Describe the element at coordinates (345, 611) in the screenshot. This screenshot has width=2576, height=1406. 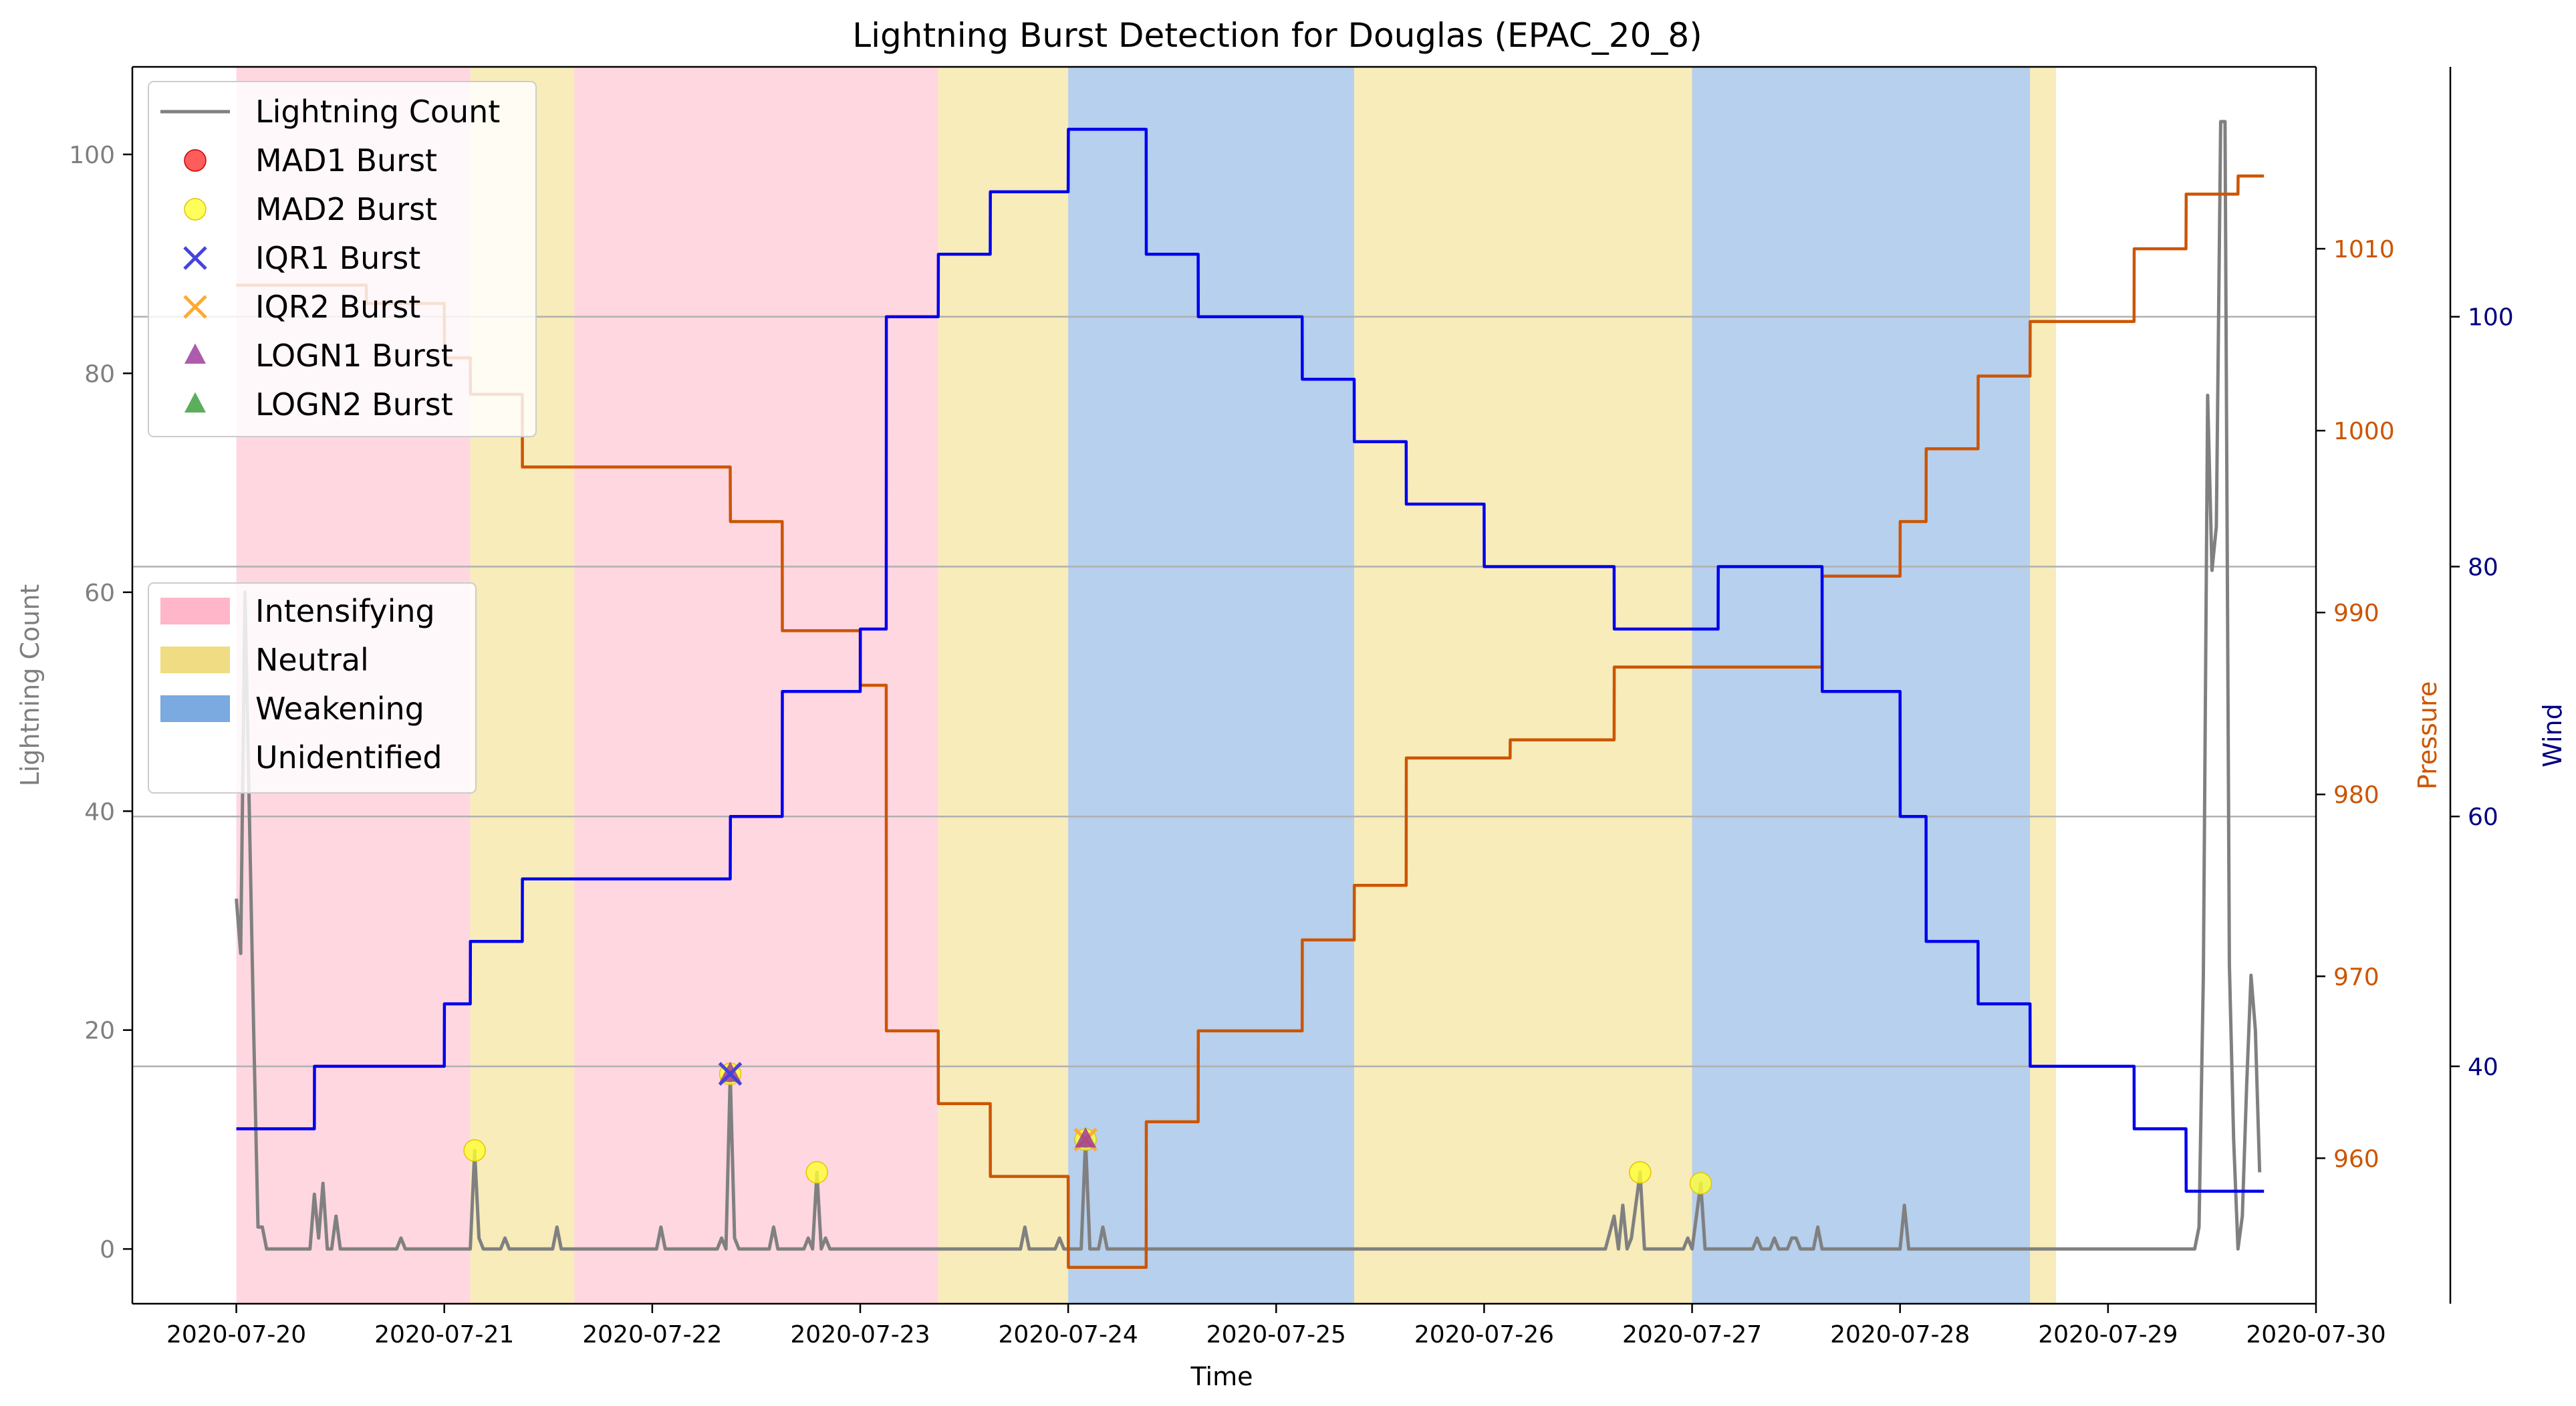
I see `legend-label: Intensifying` at that location.